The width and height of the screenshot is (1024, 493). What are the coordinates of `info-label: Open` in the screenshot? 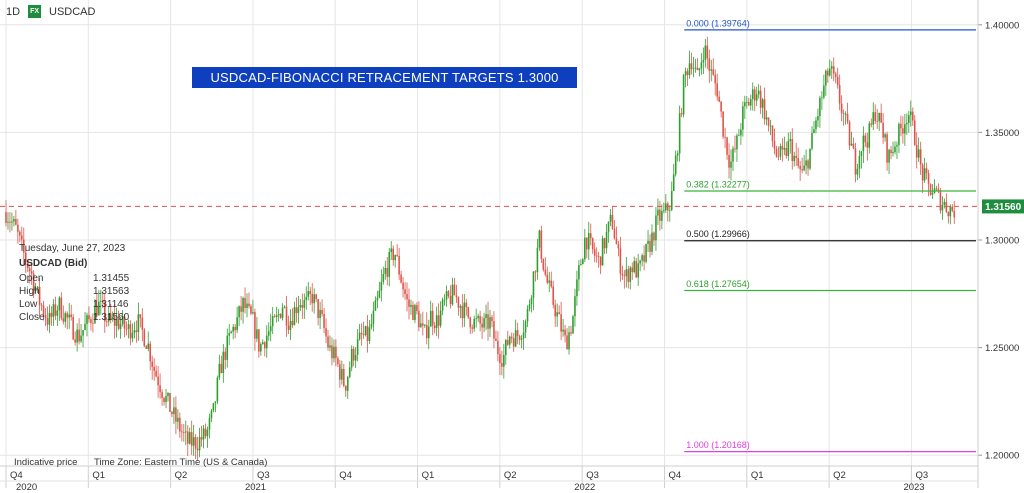 It's located at (31, 278).